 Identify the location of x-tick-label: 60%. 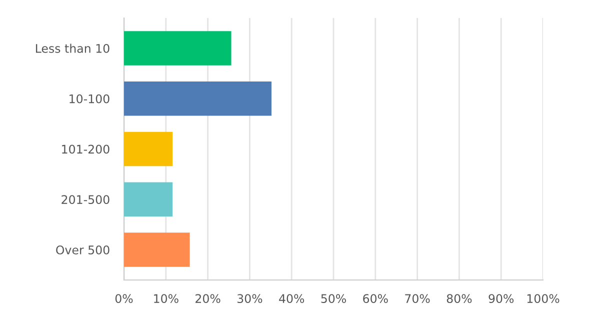
(375, 299).